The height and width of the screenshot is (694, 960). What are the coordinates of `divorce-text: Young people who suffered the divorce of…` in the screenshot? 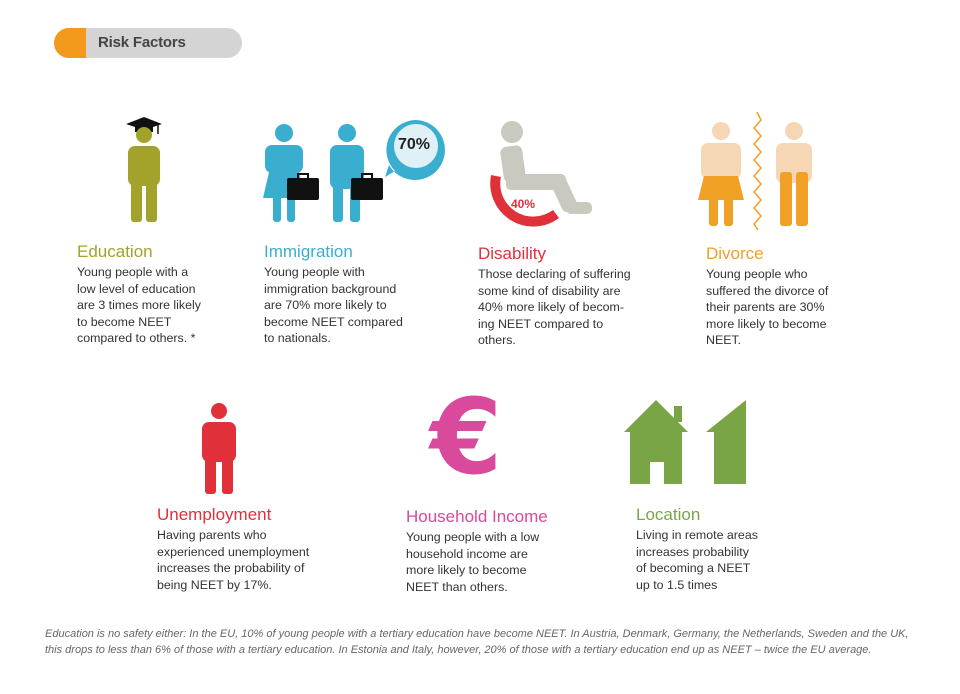 It's located at (767, 307).